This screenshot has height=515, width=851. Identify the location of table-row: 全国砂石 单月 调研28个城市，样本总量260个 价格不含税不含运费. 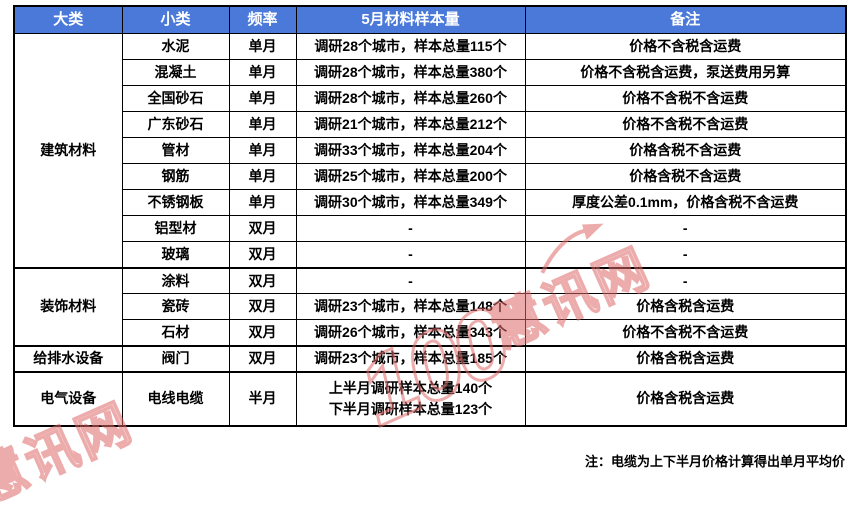
(430, 98).